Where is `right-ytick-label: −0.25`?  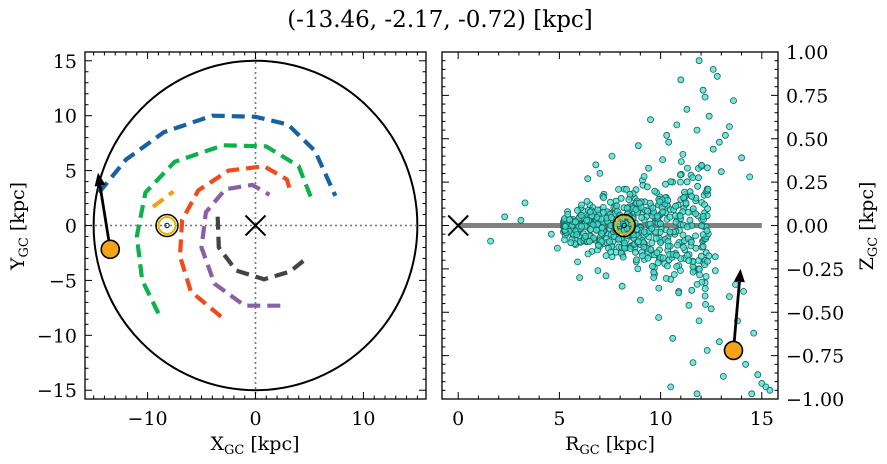
right-ytick-label: −0.25 is located at coordinates (815, 270).